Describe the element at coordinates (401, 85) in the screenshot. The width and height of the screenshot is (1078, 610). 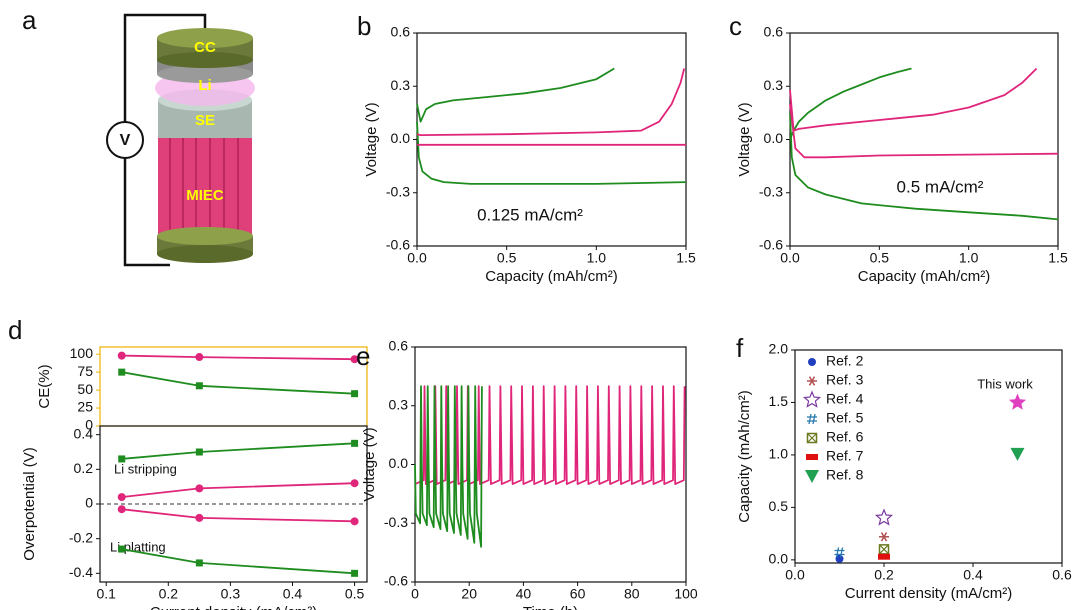
I see `y-tick-label: 0.3` at that location.